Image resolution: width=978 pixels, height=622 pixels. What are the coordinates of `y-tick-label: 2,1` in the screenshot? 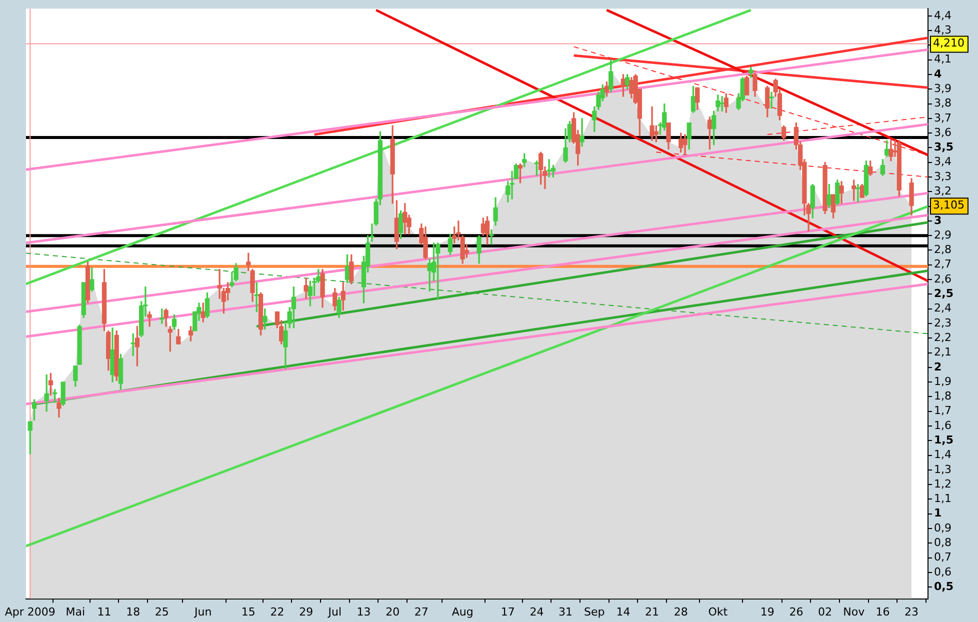 It's located at (943, 352).